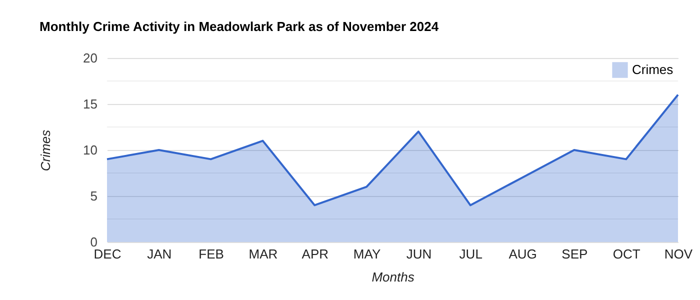  Describe the element at coordinates (678, 254) in the screenshot. I see `x-tick-label: NOV` at that location.